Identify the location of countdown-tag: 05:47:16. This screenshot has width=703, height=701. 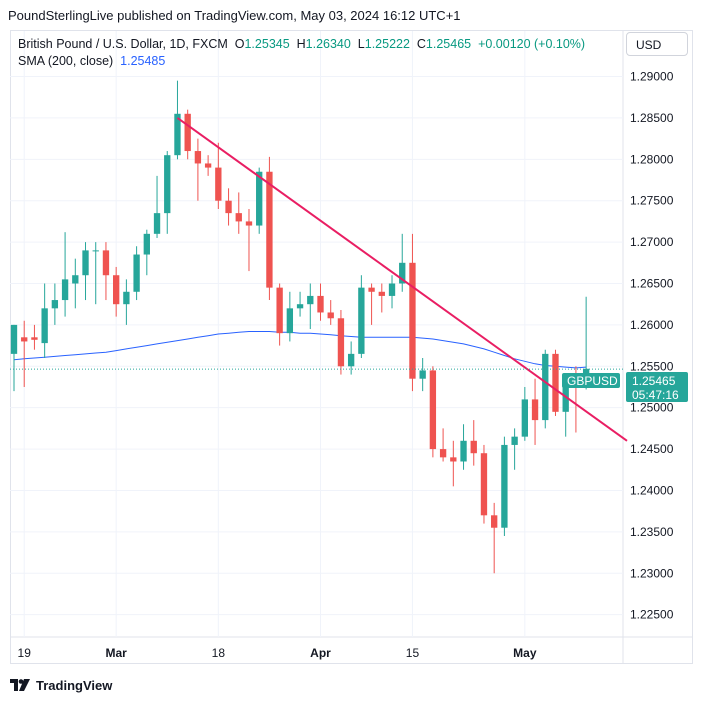
(655, 395).